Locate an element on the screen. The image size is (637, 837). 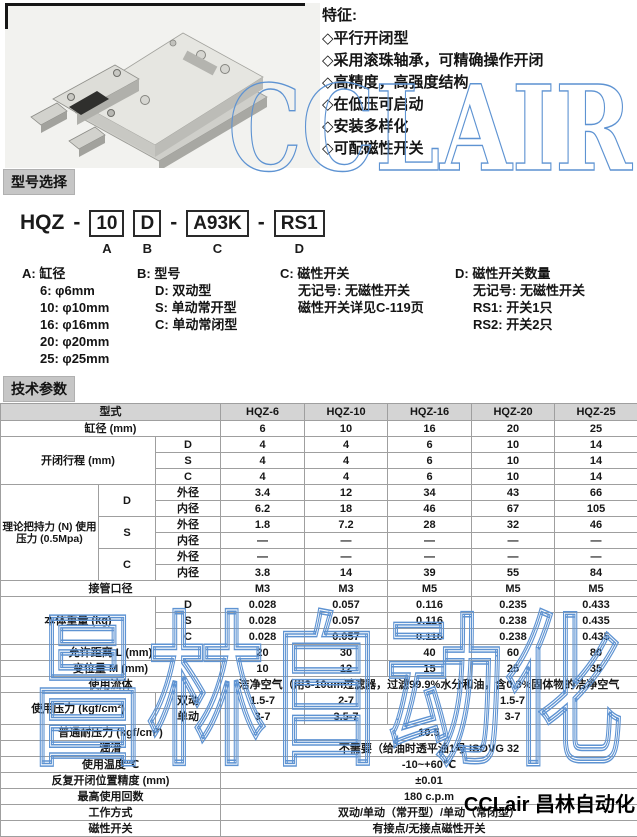
column-header: HQZ-6 is located at coordinates (263, 412).